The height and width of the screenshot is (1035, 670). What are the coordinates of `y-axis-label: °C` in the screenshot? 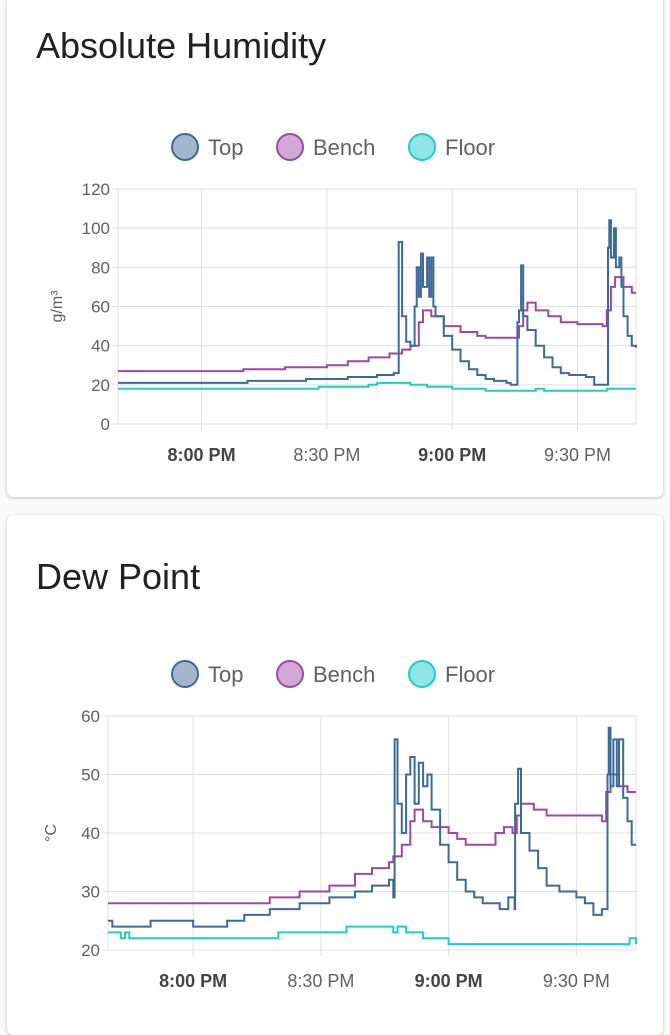 It's located at (51, 833).